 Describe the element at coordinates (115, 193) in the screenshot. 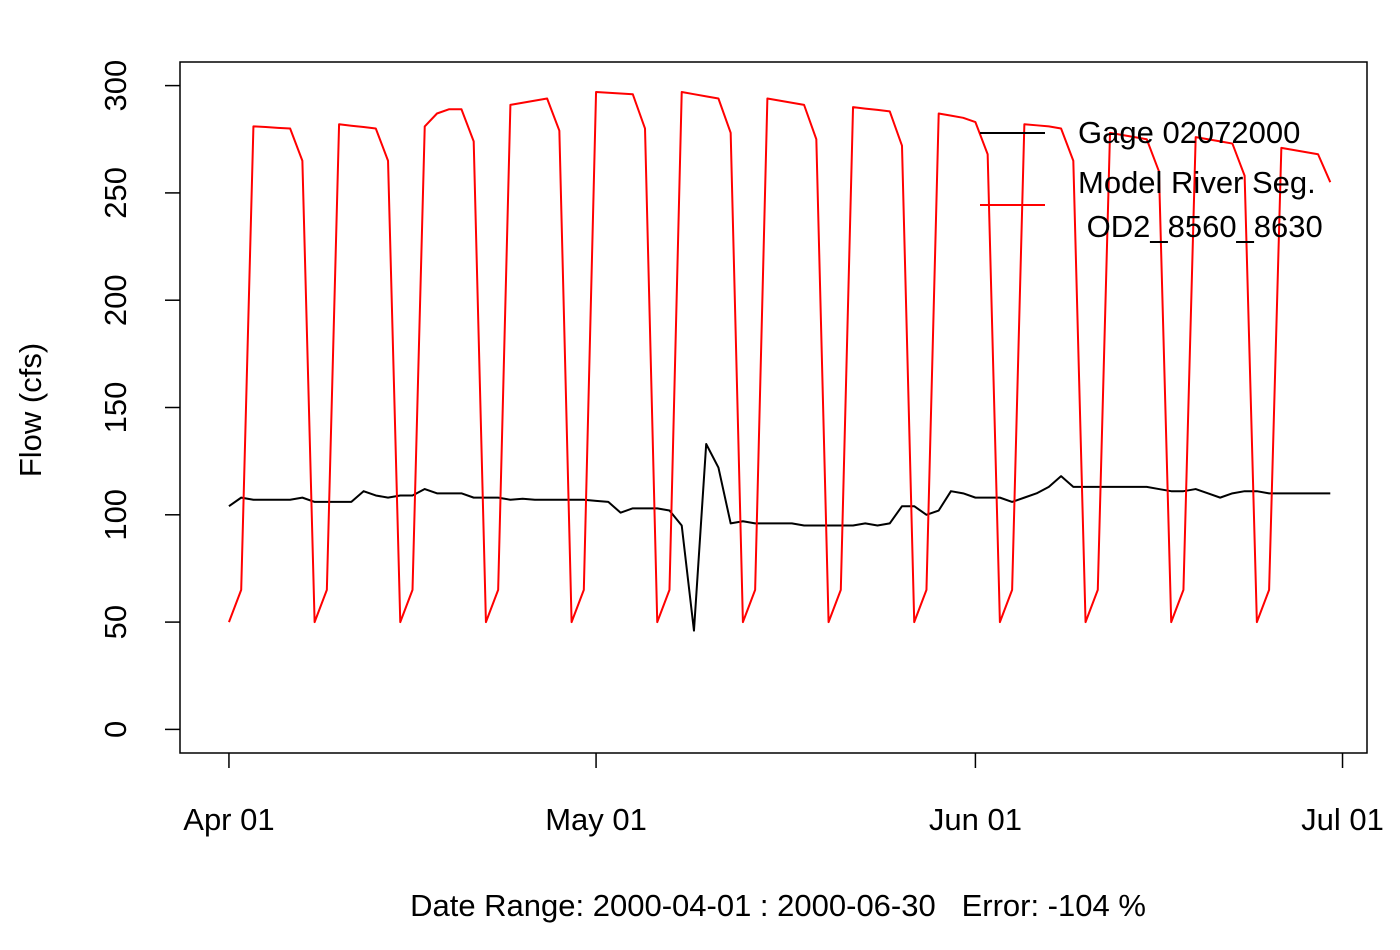

I see `y-tick-label: 250` at that location.